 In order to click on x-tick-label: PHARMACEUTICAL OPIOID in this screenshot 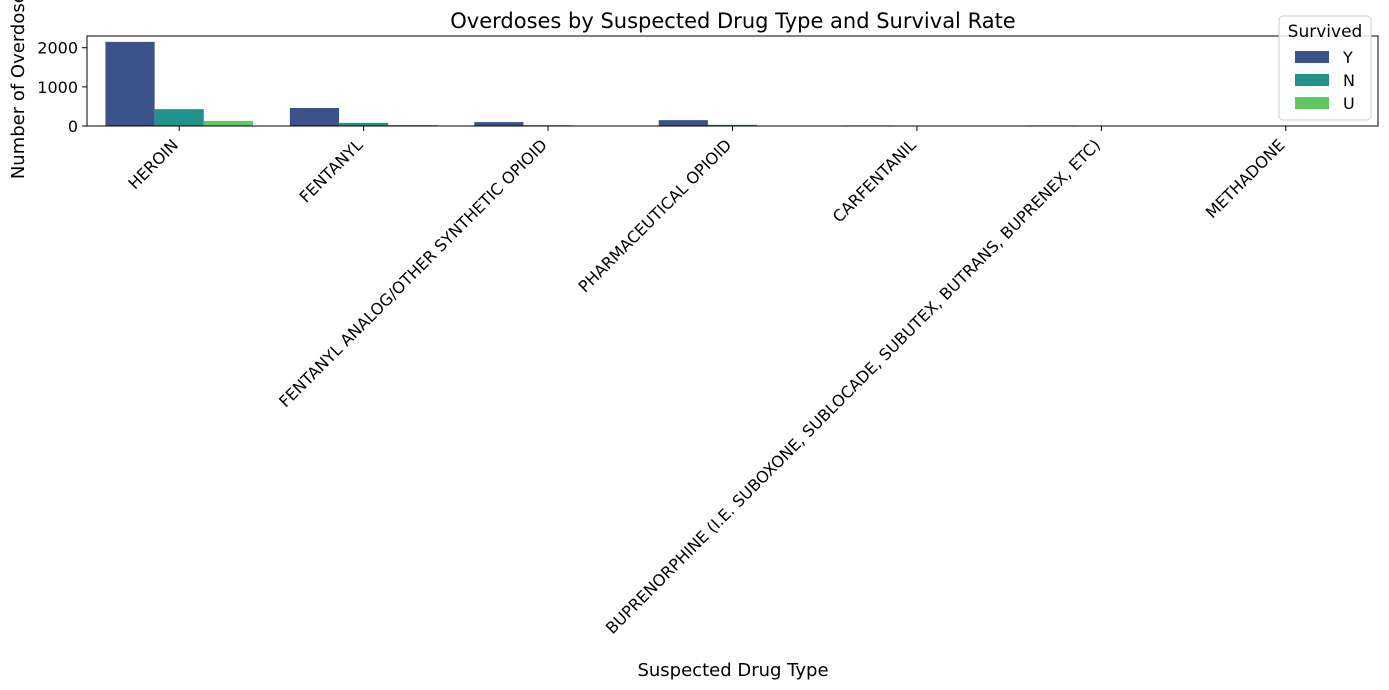, I will do `click(655, 215)`.